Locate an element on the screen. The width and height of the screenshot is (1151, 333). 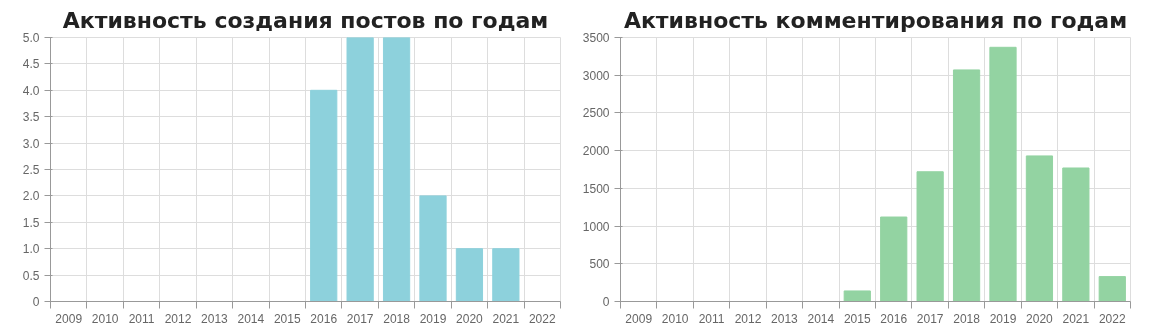
y-tick-label: 4.0 is located at coordinates (31, 90).